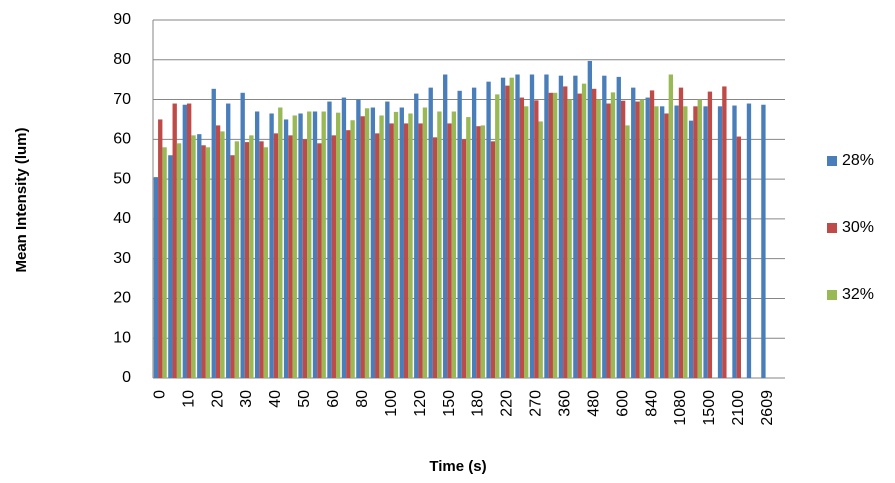 This screenshot has width=895, height=483. I want to click on y-tick-label: 70, so click(122, 99).